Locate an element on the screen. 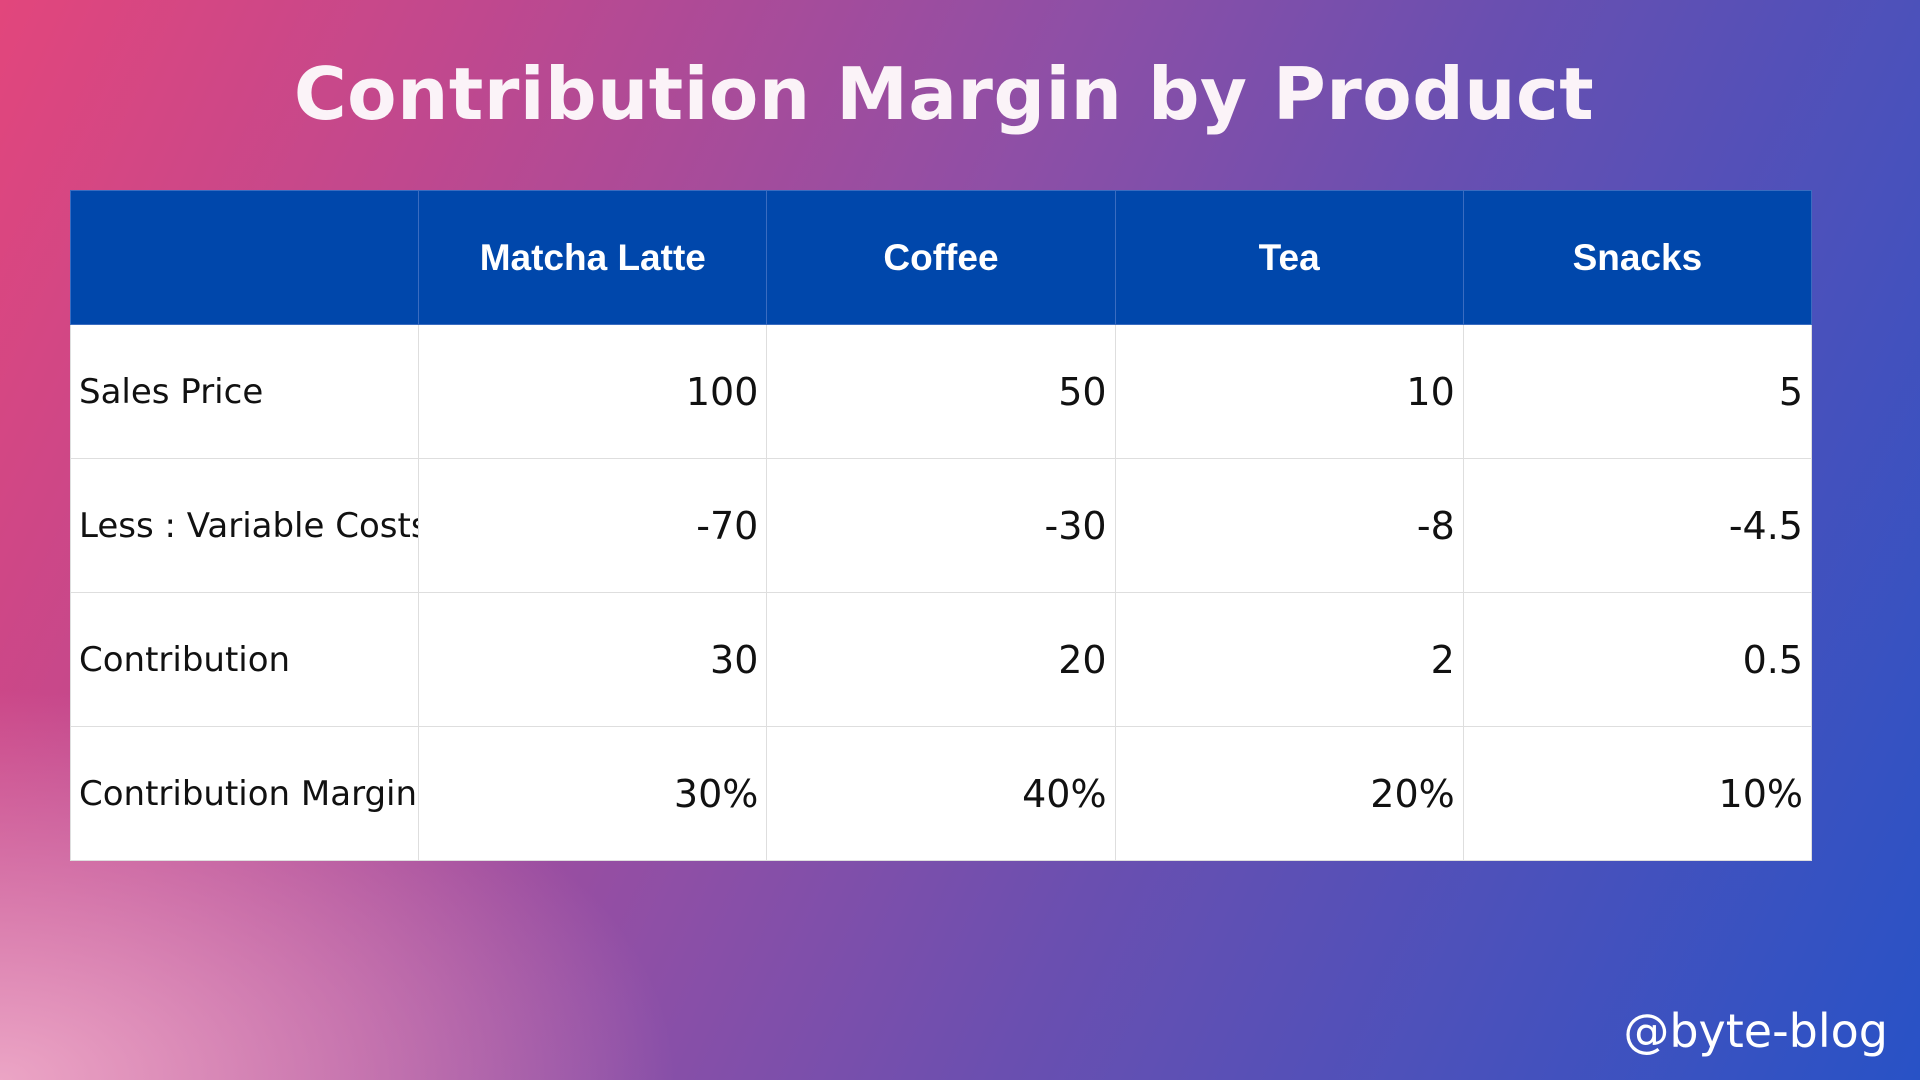 The image size is (1920, 1080). table-header-row: Matcha Latte Coffee Tea Snacks is located at coordinates (941, 257).